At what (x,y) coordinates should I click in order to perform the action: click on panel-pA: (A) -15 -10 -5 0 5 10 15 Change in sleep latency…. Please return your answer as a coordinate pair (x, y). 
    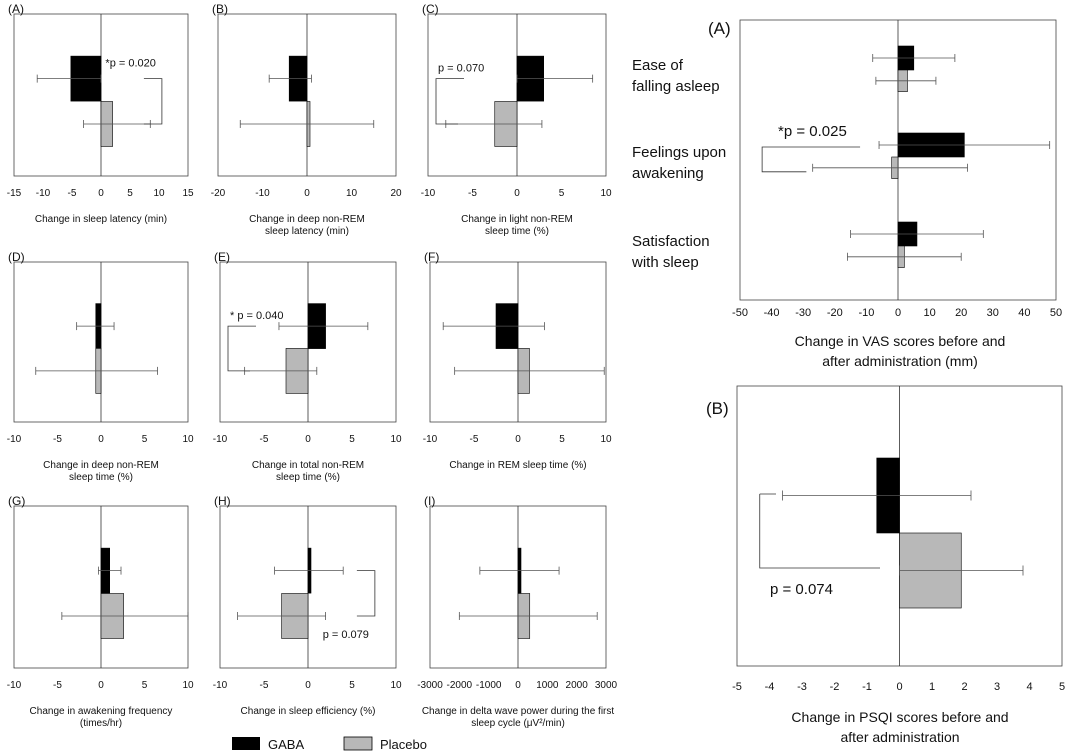
    Looking at the image, I should click on (100, 113).